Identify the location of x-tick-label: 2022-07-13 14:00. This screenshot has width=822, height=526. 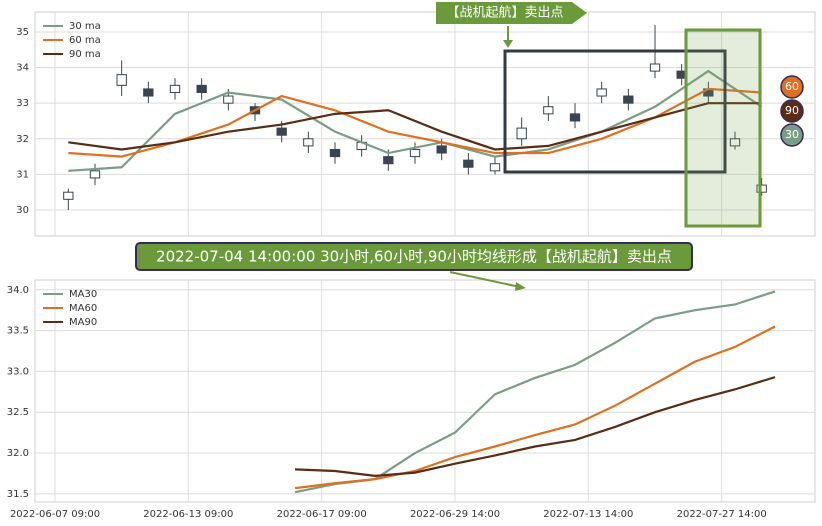
(588, 514).